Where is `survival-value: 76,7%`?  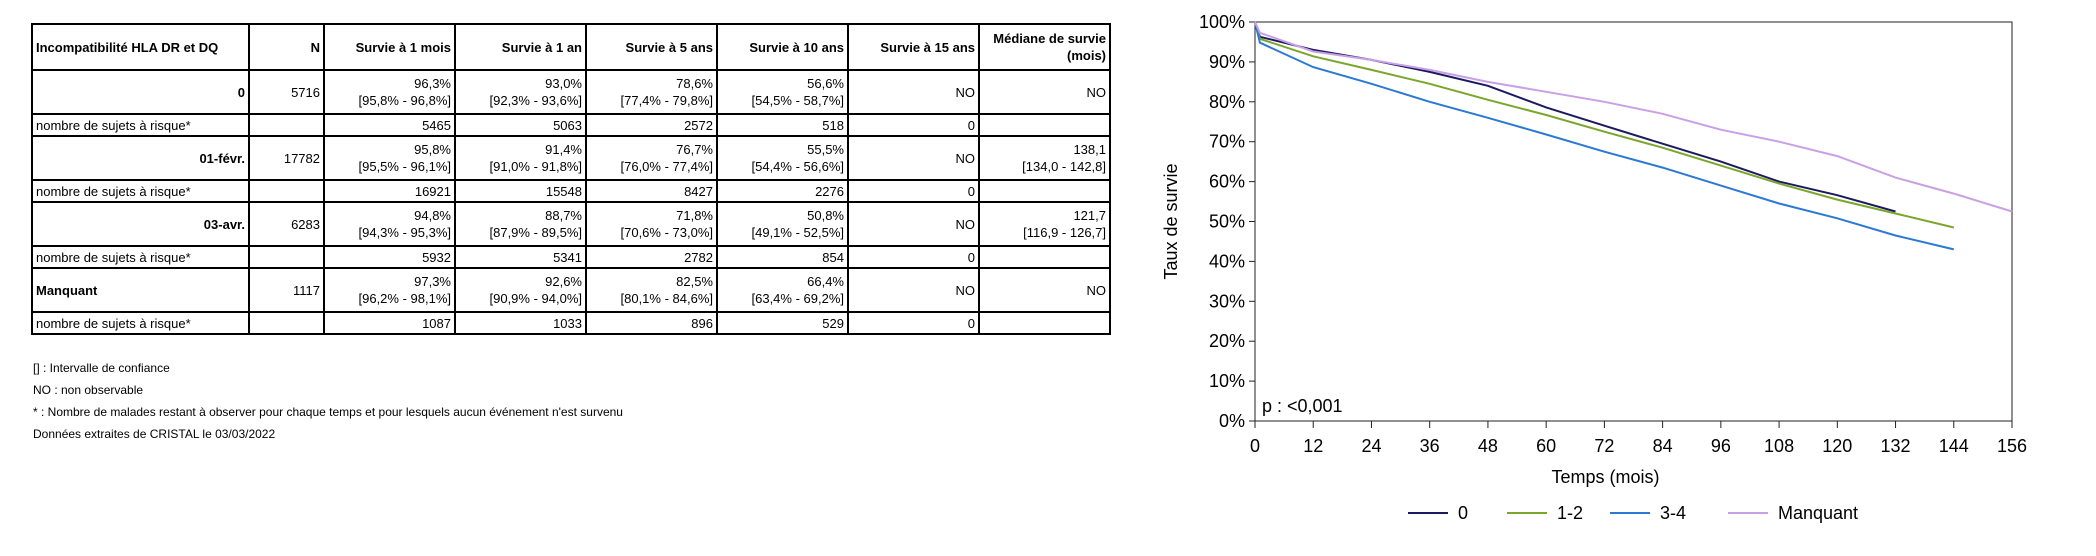 survival-value: 76,7% is located at coordinates (694, 149).